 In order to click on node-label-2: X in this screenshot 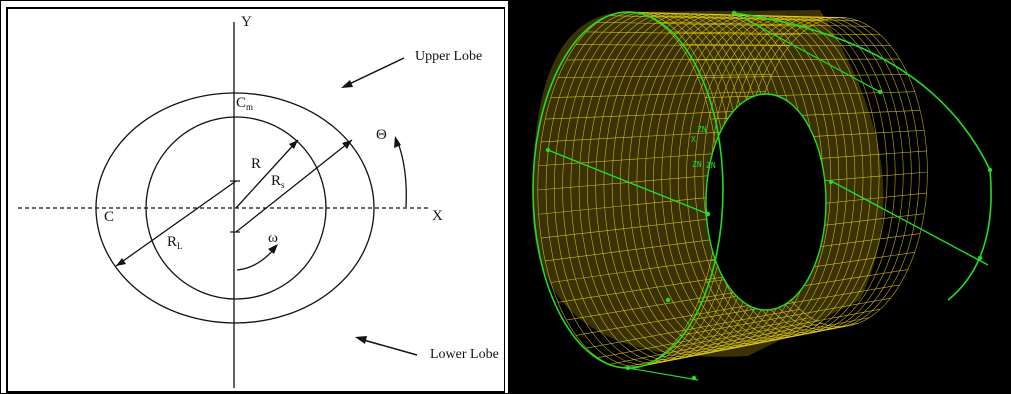, I will do `click(693, 139)`.